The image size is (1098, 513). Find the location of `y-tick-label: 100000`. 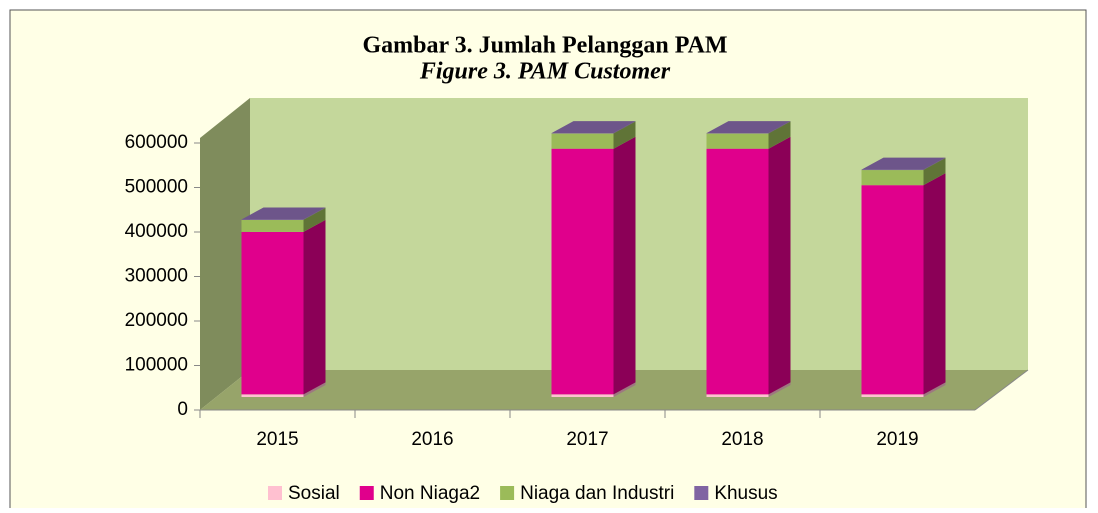

y-tick-label: 100000 is located at coordinates (156, 365).